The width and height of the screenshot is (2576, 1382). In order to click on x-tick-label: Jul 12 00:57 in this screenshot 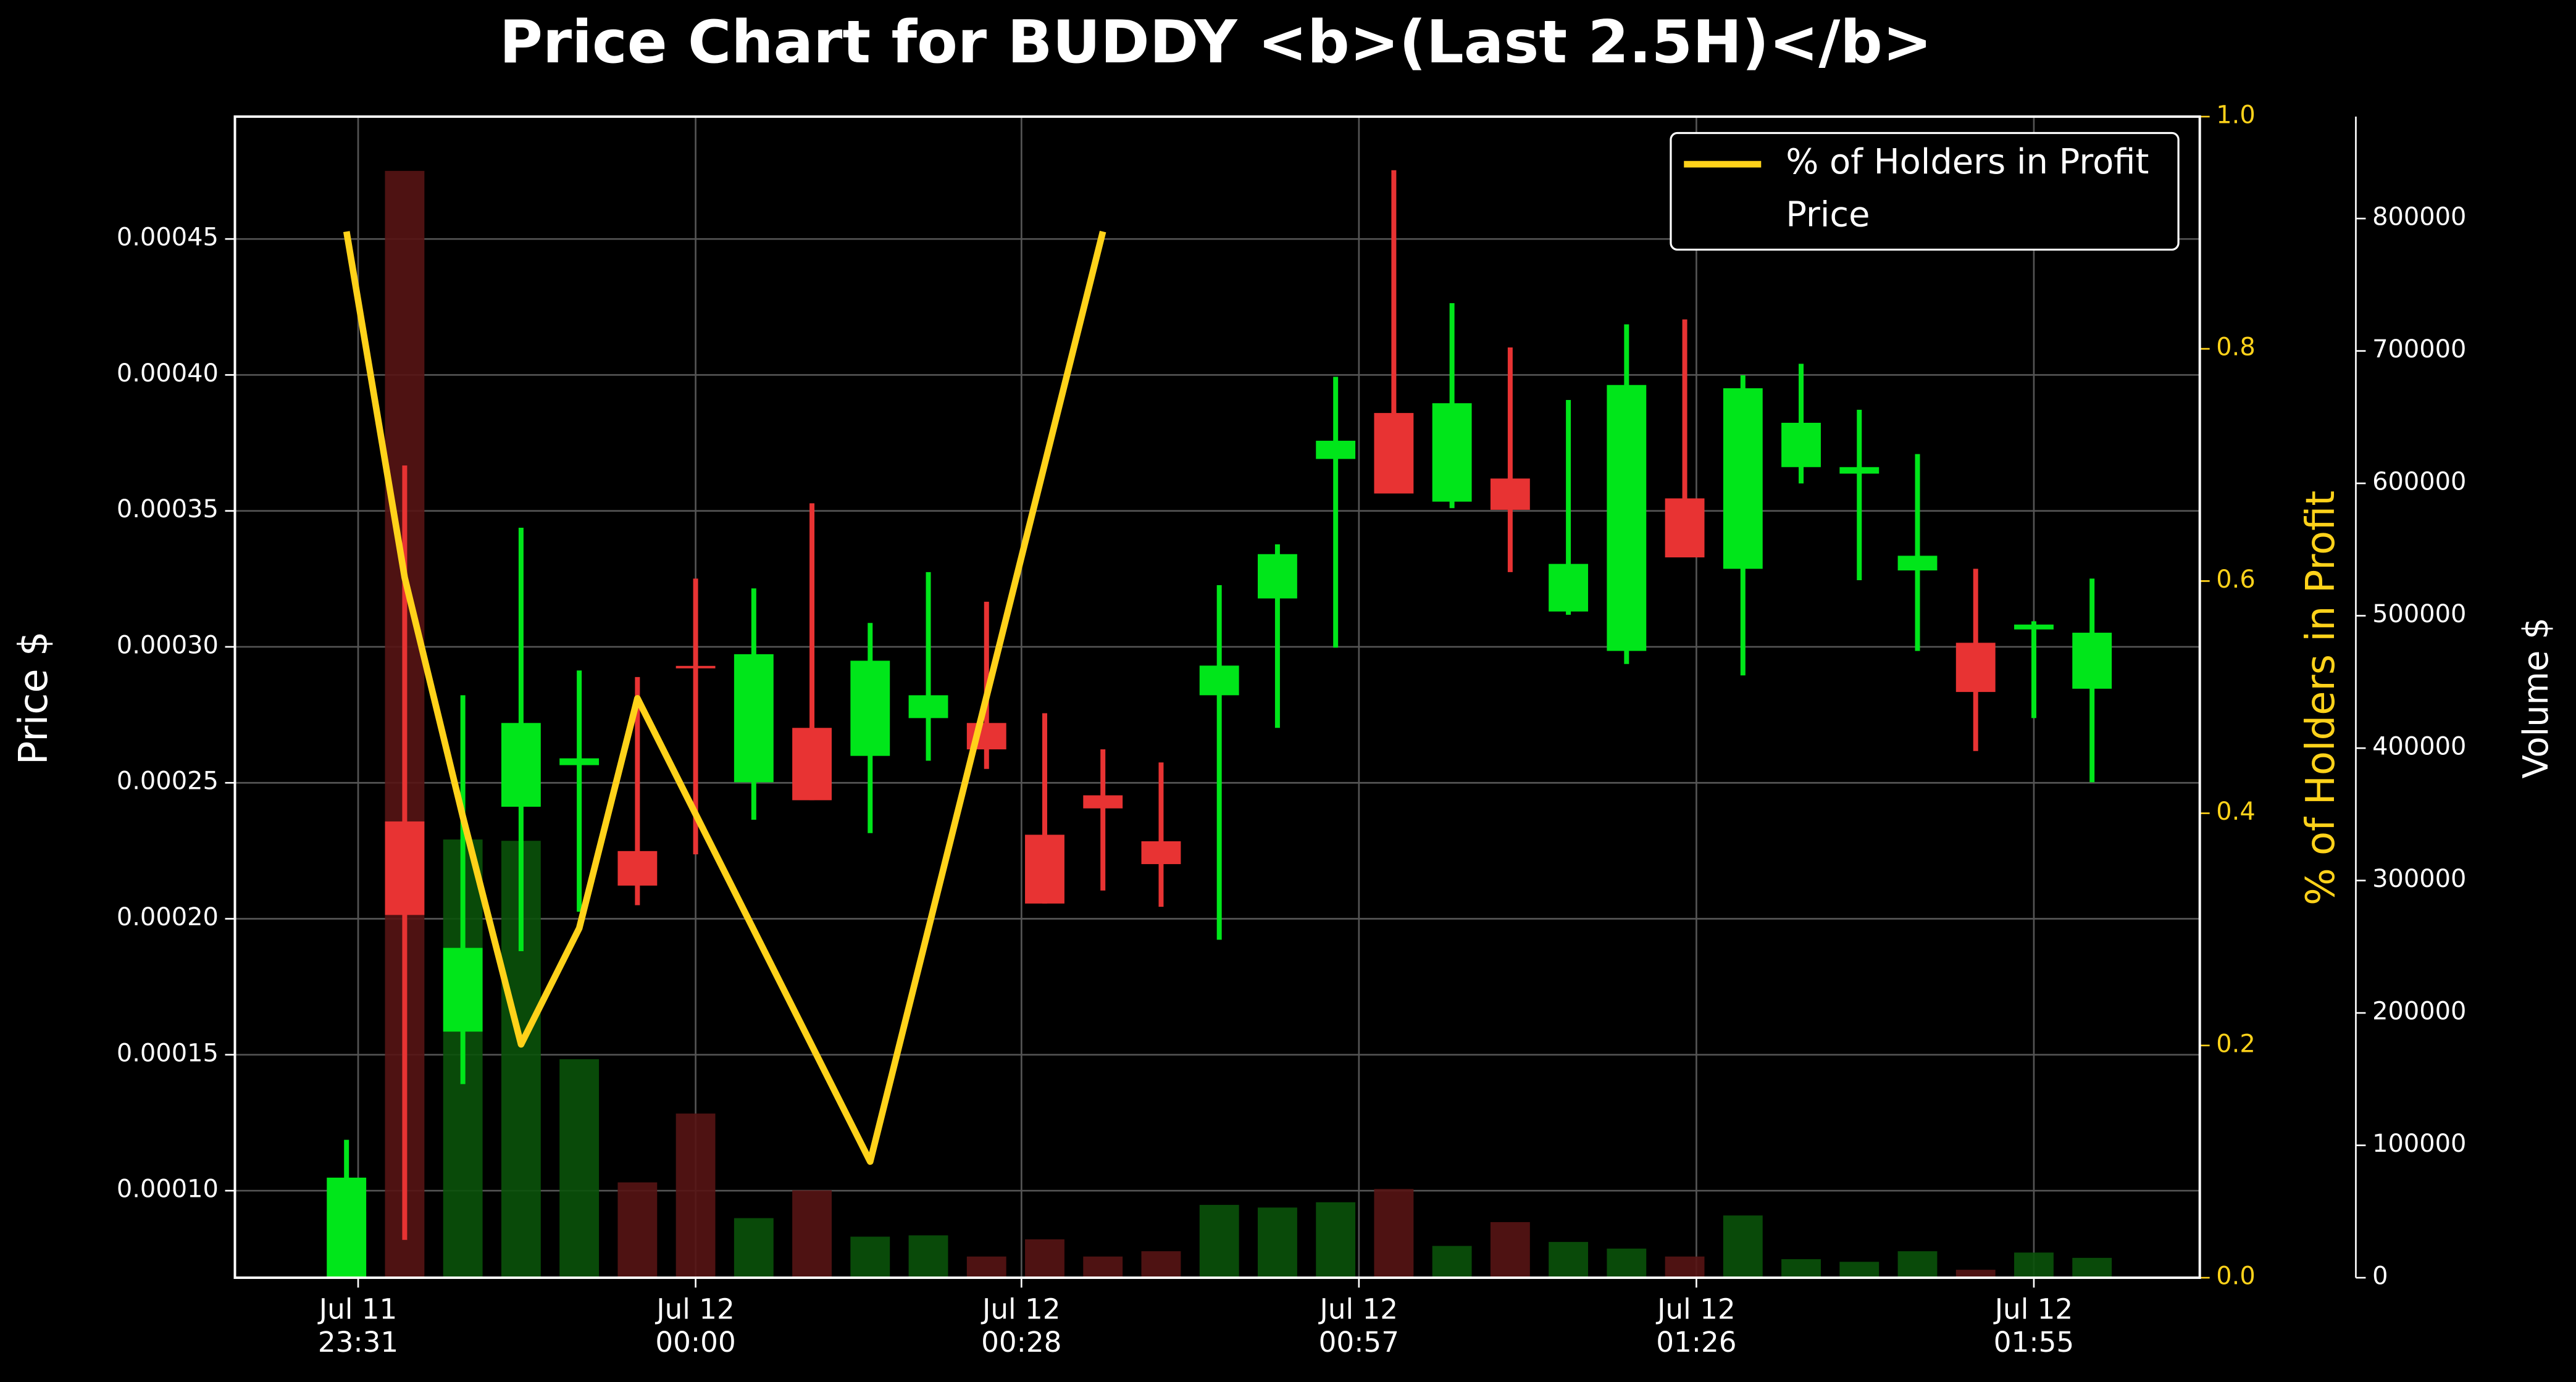, I will do `click(1359, 1327)`.